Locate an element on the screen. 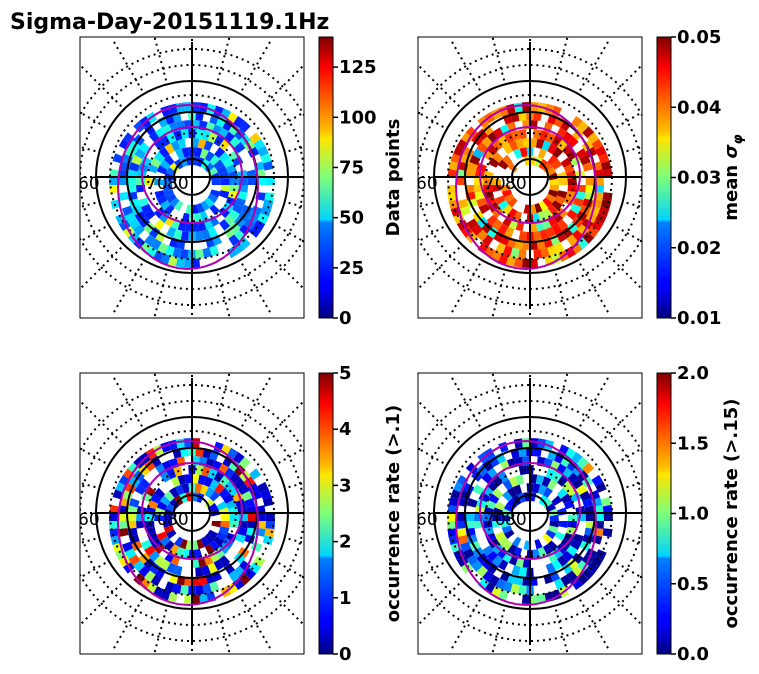 Image resolution: width=759 pixels, height=674 pixels. colorbar-tick-label: 0.05 is located at coordinates (699, 37).